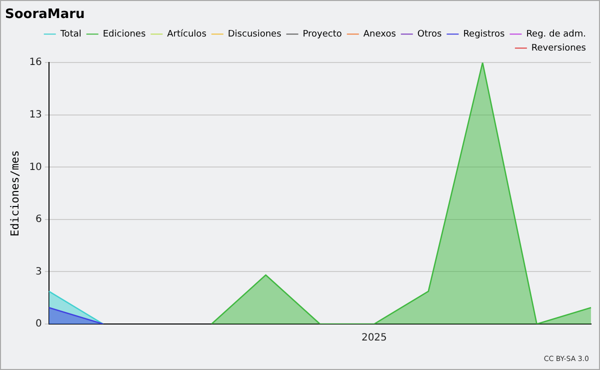 This screenshot has height=370, width=600. Describe the element at coordinates (374, 338) in the screenshot. I see `x-tick-label: 2025` at that location.